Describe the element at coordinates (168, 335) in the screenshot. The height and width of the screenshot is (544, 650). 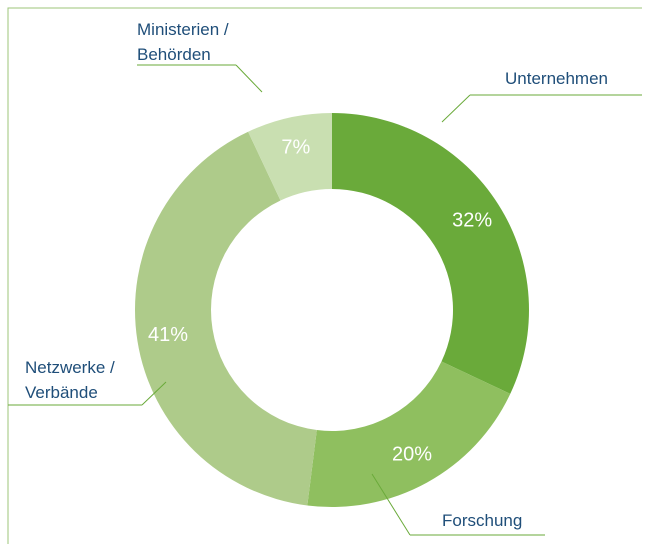
I see `value-label: 41%` at that location.